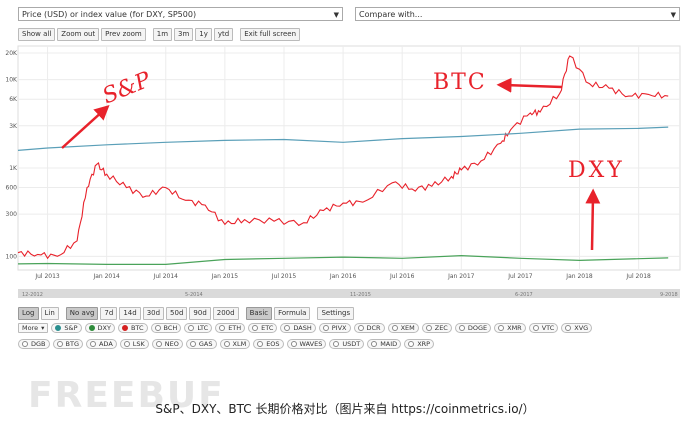  Describe the element at coordinates (235, 328) in the screenshot. I see `asset-label: ETH` at that location.